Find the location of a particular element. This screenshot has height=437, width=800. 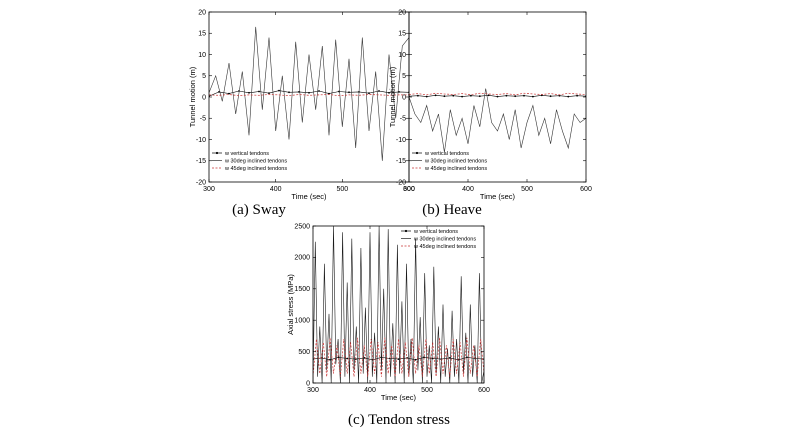

heave-series-2-line is located at coordinates (497, 120).